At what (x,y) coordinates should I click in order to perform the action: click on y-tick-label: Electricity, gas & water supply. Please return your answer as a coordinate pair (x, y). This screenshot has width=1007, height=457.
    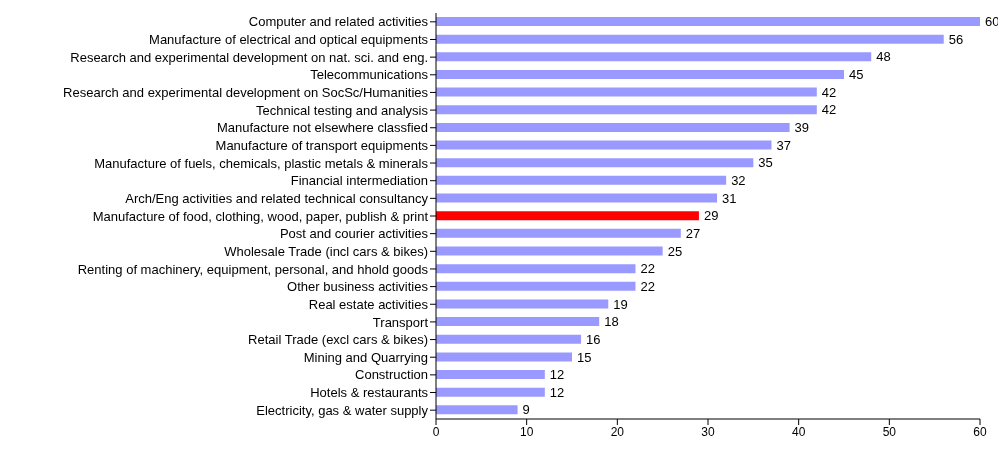
    Looking at the image, I should click on (342, 410).